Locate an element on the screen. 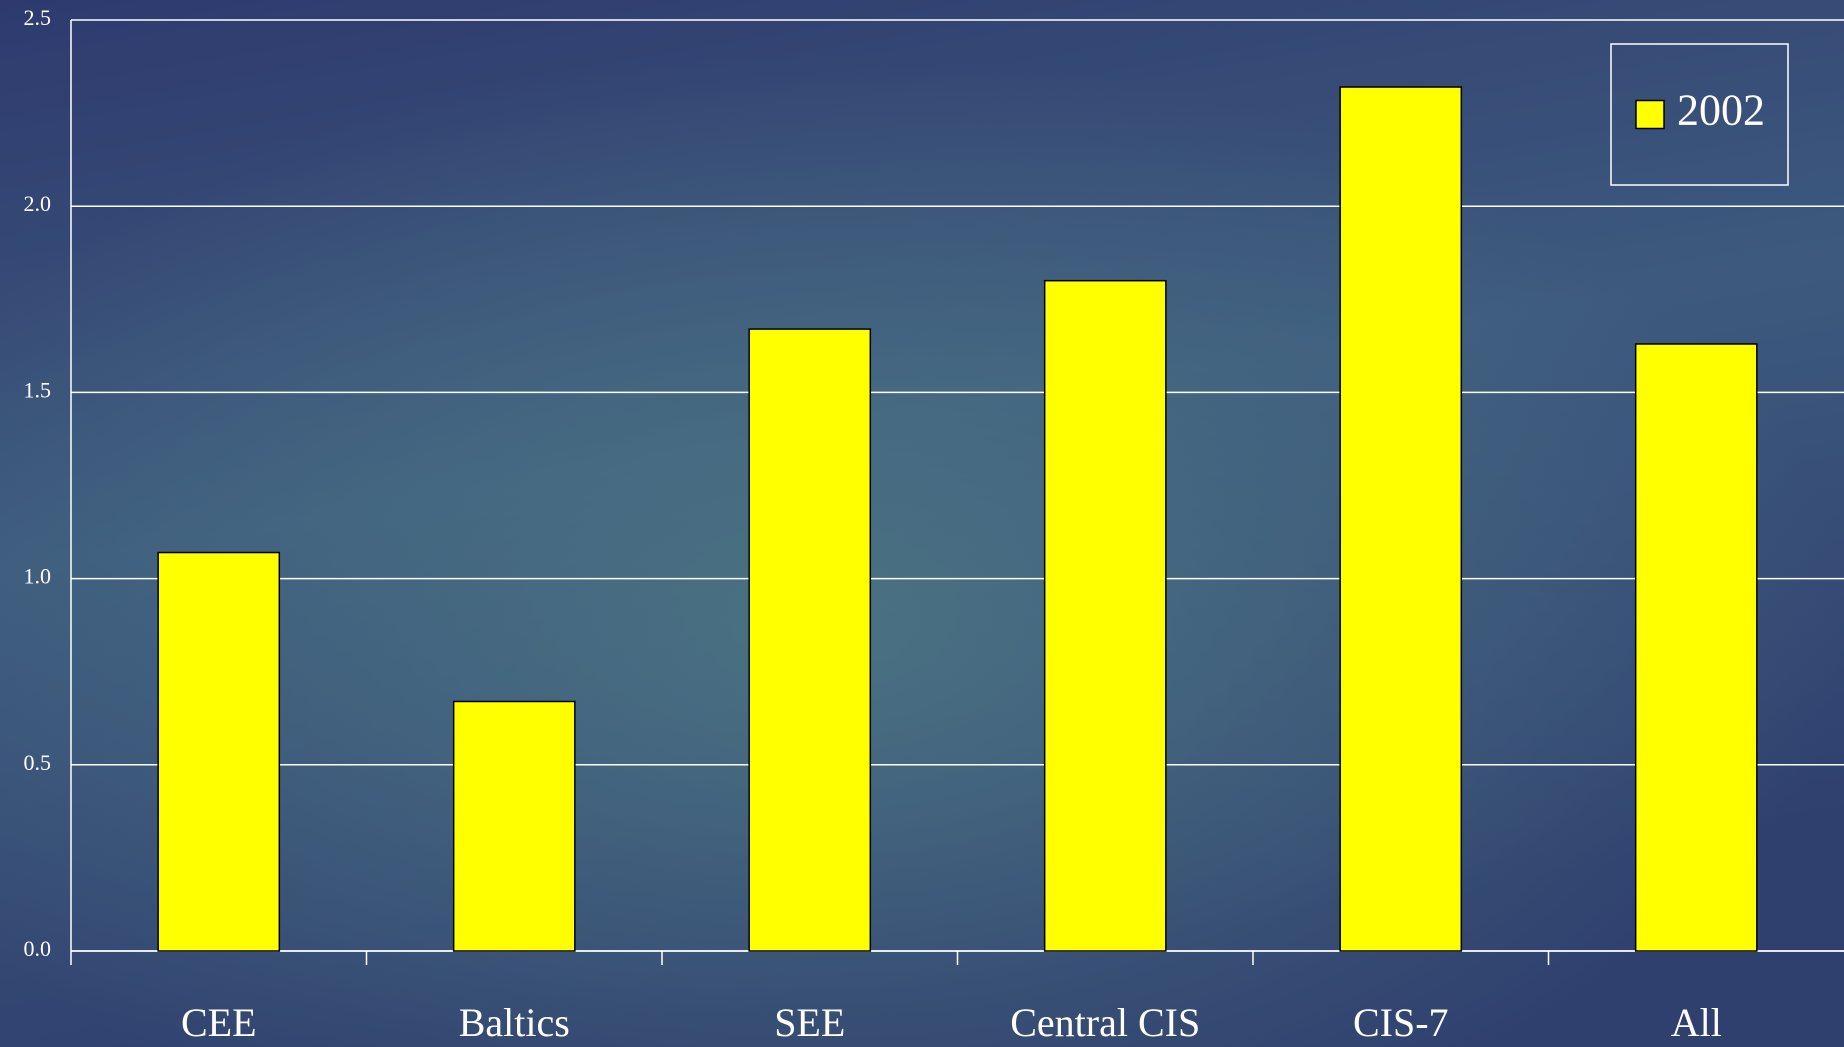 Image resolution: width=1844 pixels, height=1047 pixels. legend-label: 2002 is located at coordinates (1721, 110).